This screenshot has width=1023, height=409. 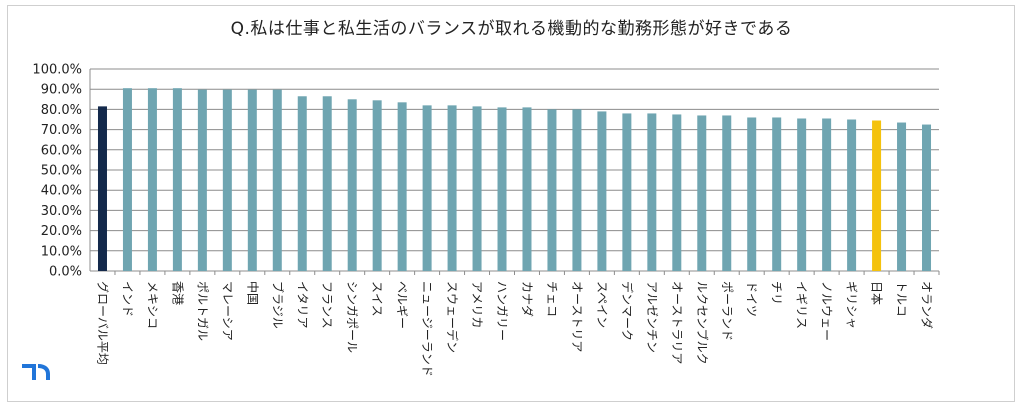 I want to click on category-label: ポルトガル, so click(x=202, y=311).